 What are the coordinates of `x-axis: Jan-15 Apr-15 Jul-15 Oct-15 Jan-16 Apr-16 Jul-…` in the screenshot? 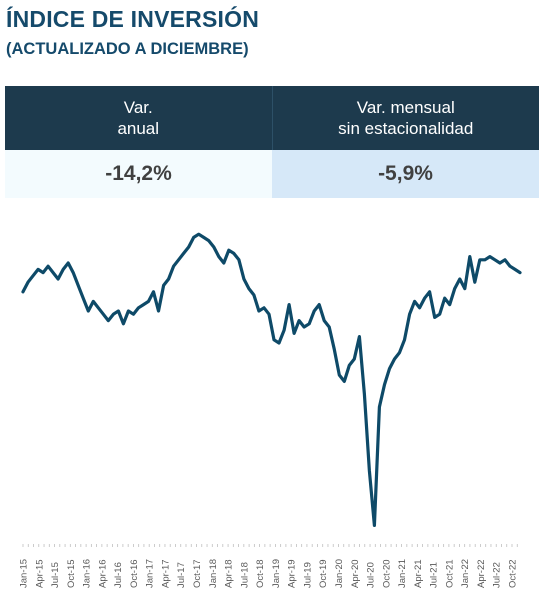 It's located at (269, 566).